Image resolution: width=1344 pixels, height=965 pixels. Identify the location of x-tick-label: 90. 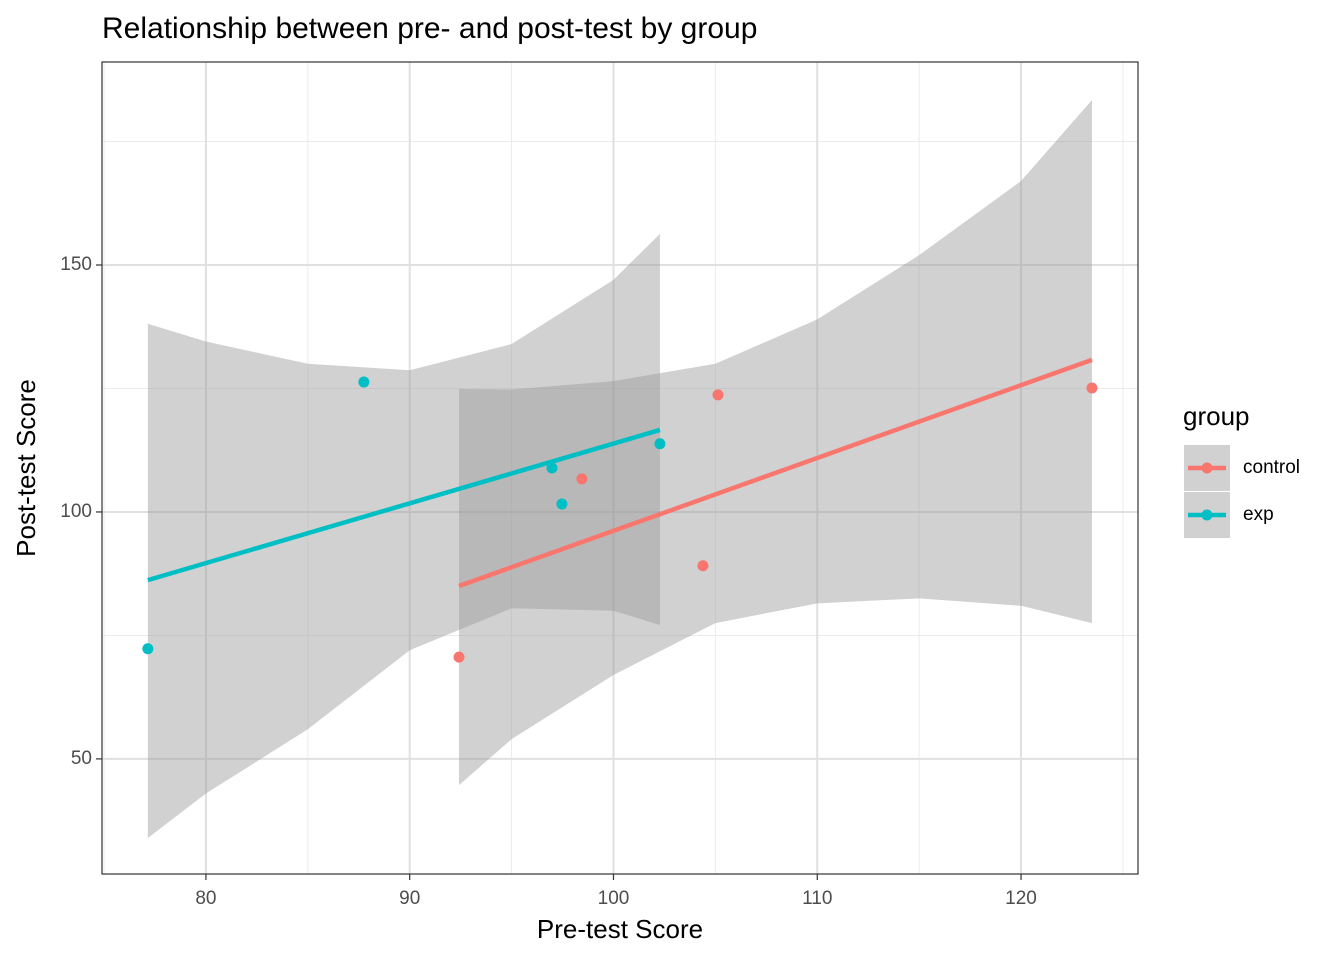
(409, 898).